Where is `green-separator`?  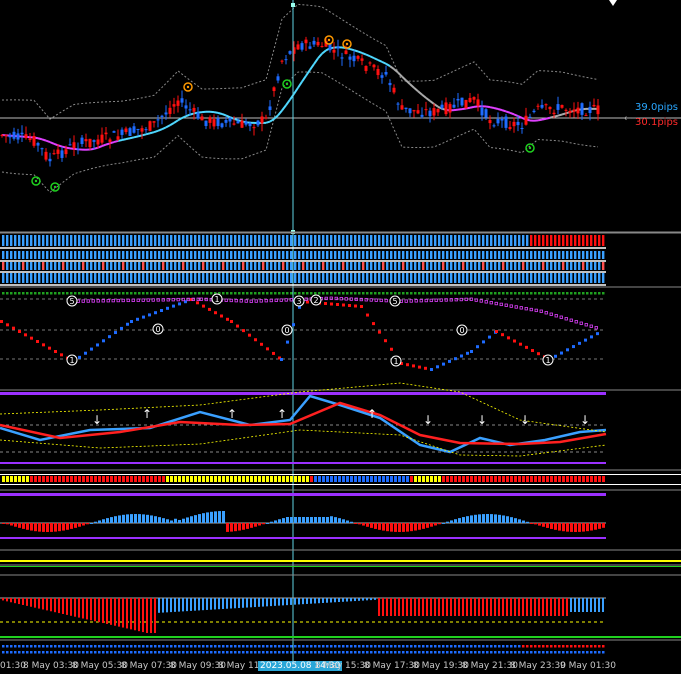 green-separator is located at coordinates (340, 637).